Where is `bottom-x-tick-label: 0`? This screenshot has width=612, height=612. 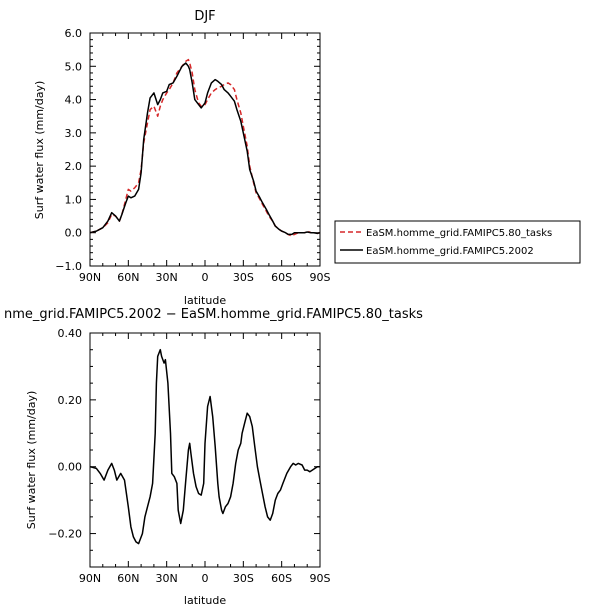
bottom-x-tick-label: 0 is located at coordinates (205, 578).